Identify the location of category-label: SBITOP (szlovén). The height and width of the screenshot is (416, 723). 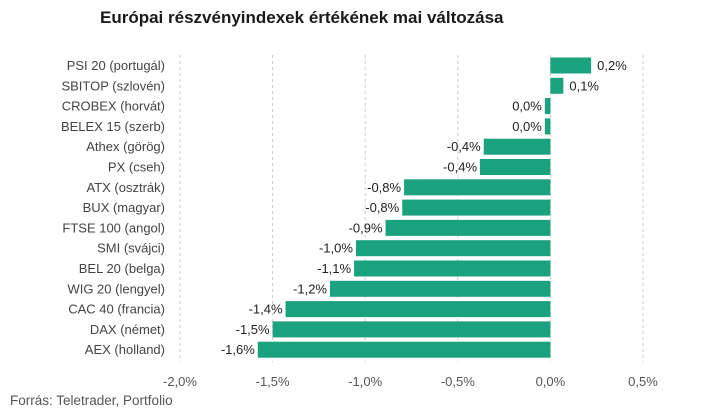
(113, 85).